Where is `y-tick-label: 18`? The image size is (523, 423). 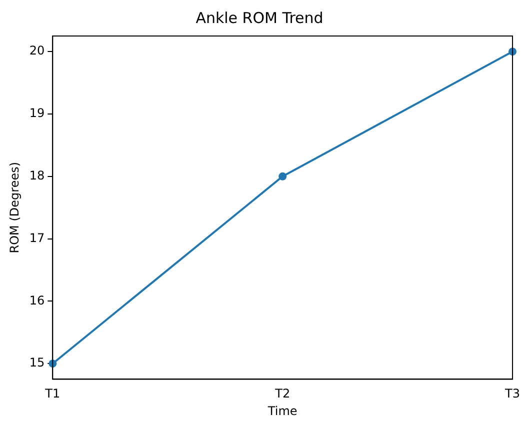
y-tick-label: 18 is located at coordinates (37, 175).